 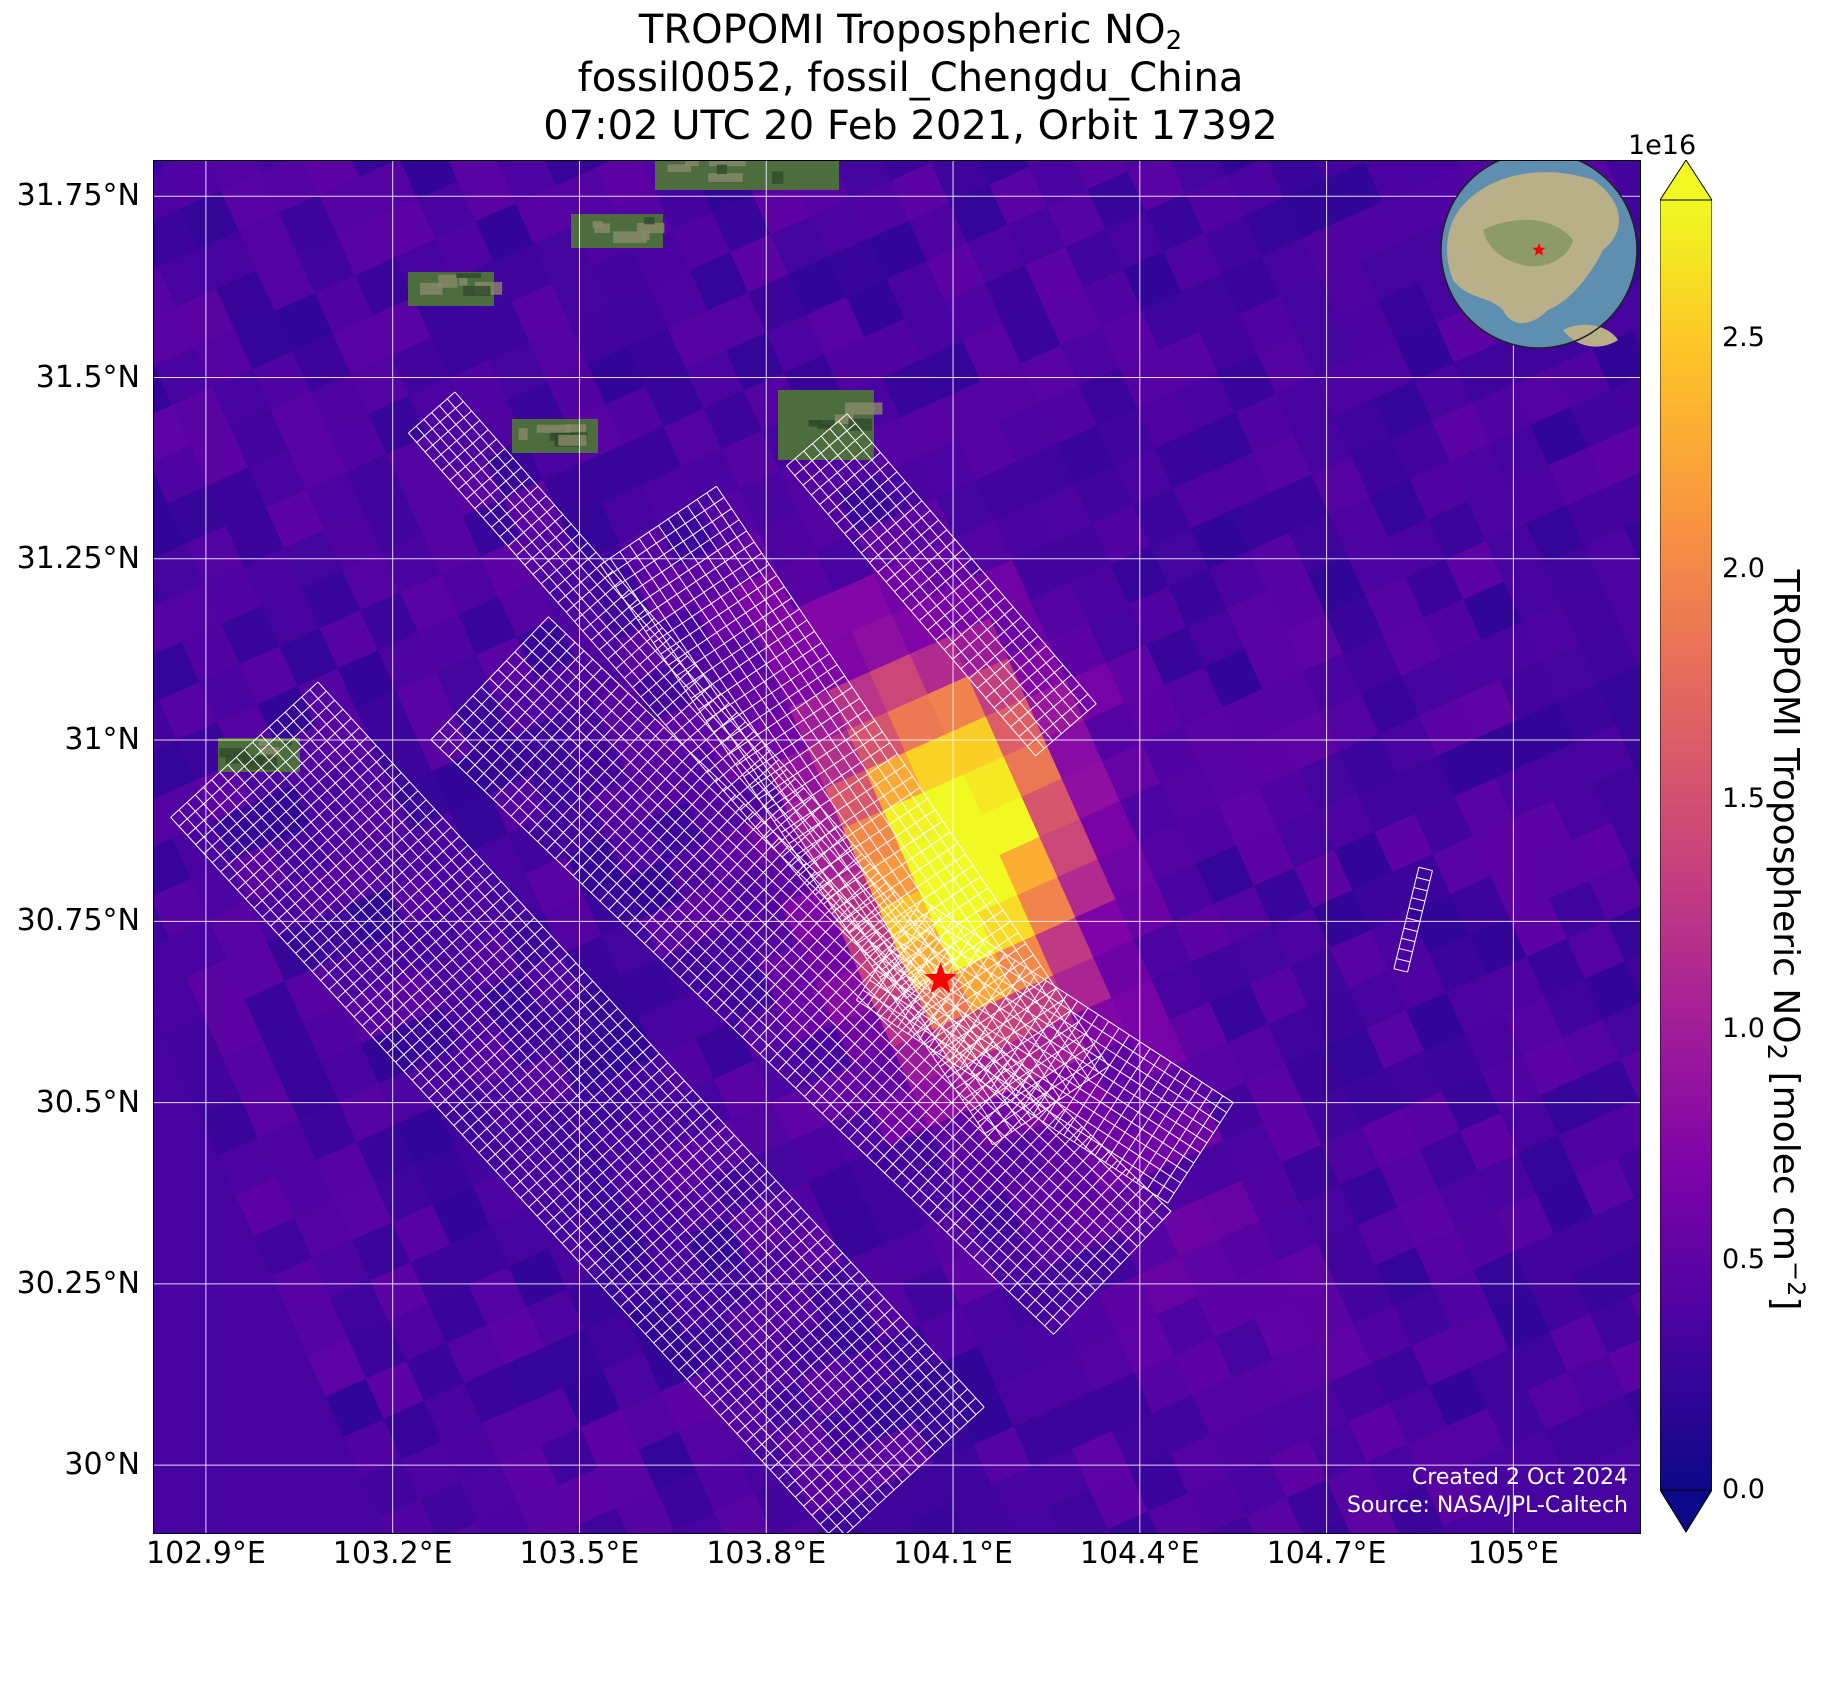 What do you see at coordinates (1327, 1554) in the screenshot?
I see `lon-tick-label: 104.7°E` at bounding box center [1327, 1554].